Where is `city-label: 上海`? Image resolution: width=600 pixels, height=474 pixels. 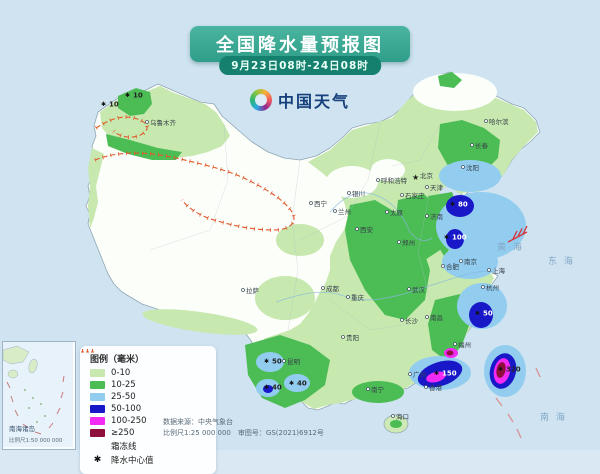 city-label: 上海 is located at coordinates (499, 270).